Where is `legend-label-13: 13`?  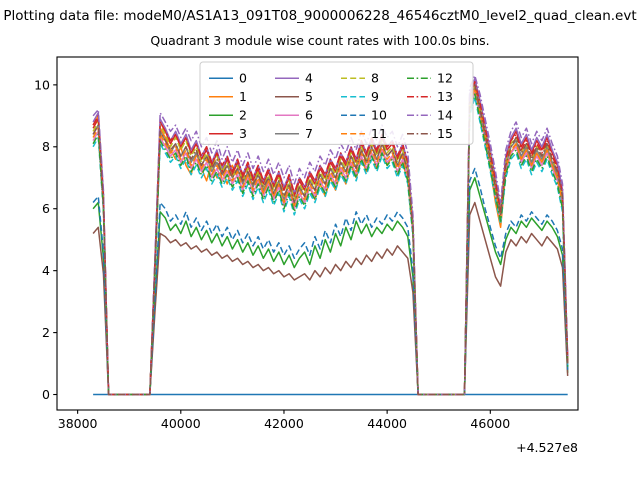
legend-label-13: 13 is located at coordinates (445, 96).